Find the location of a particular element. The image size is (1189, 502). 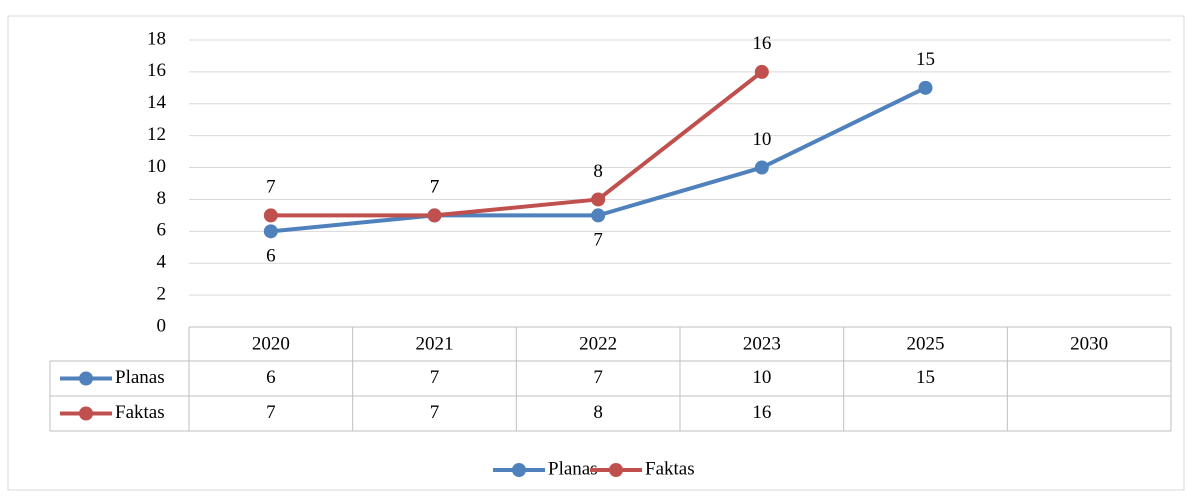

x-tick-label: 2030 is located at coordinates (1089, 343).